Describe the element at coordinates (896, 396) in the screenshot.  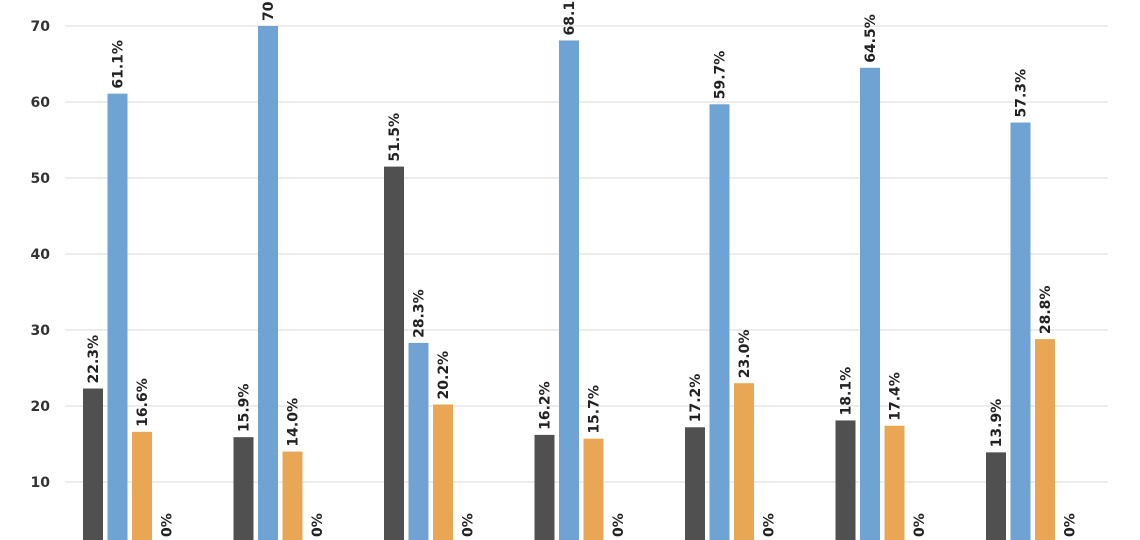
I see `data-label: 17.4%` at that location.